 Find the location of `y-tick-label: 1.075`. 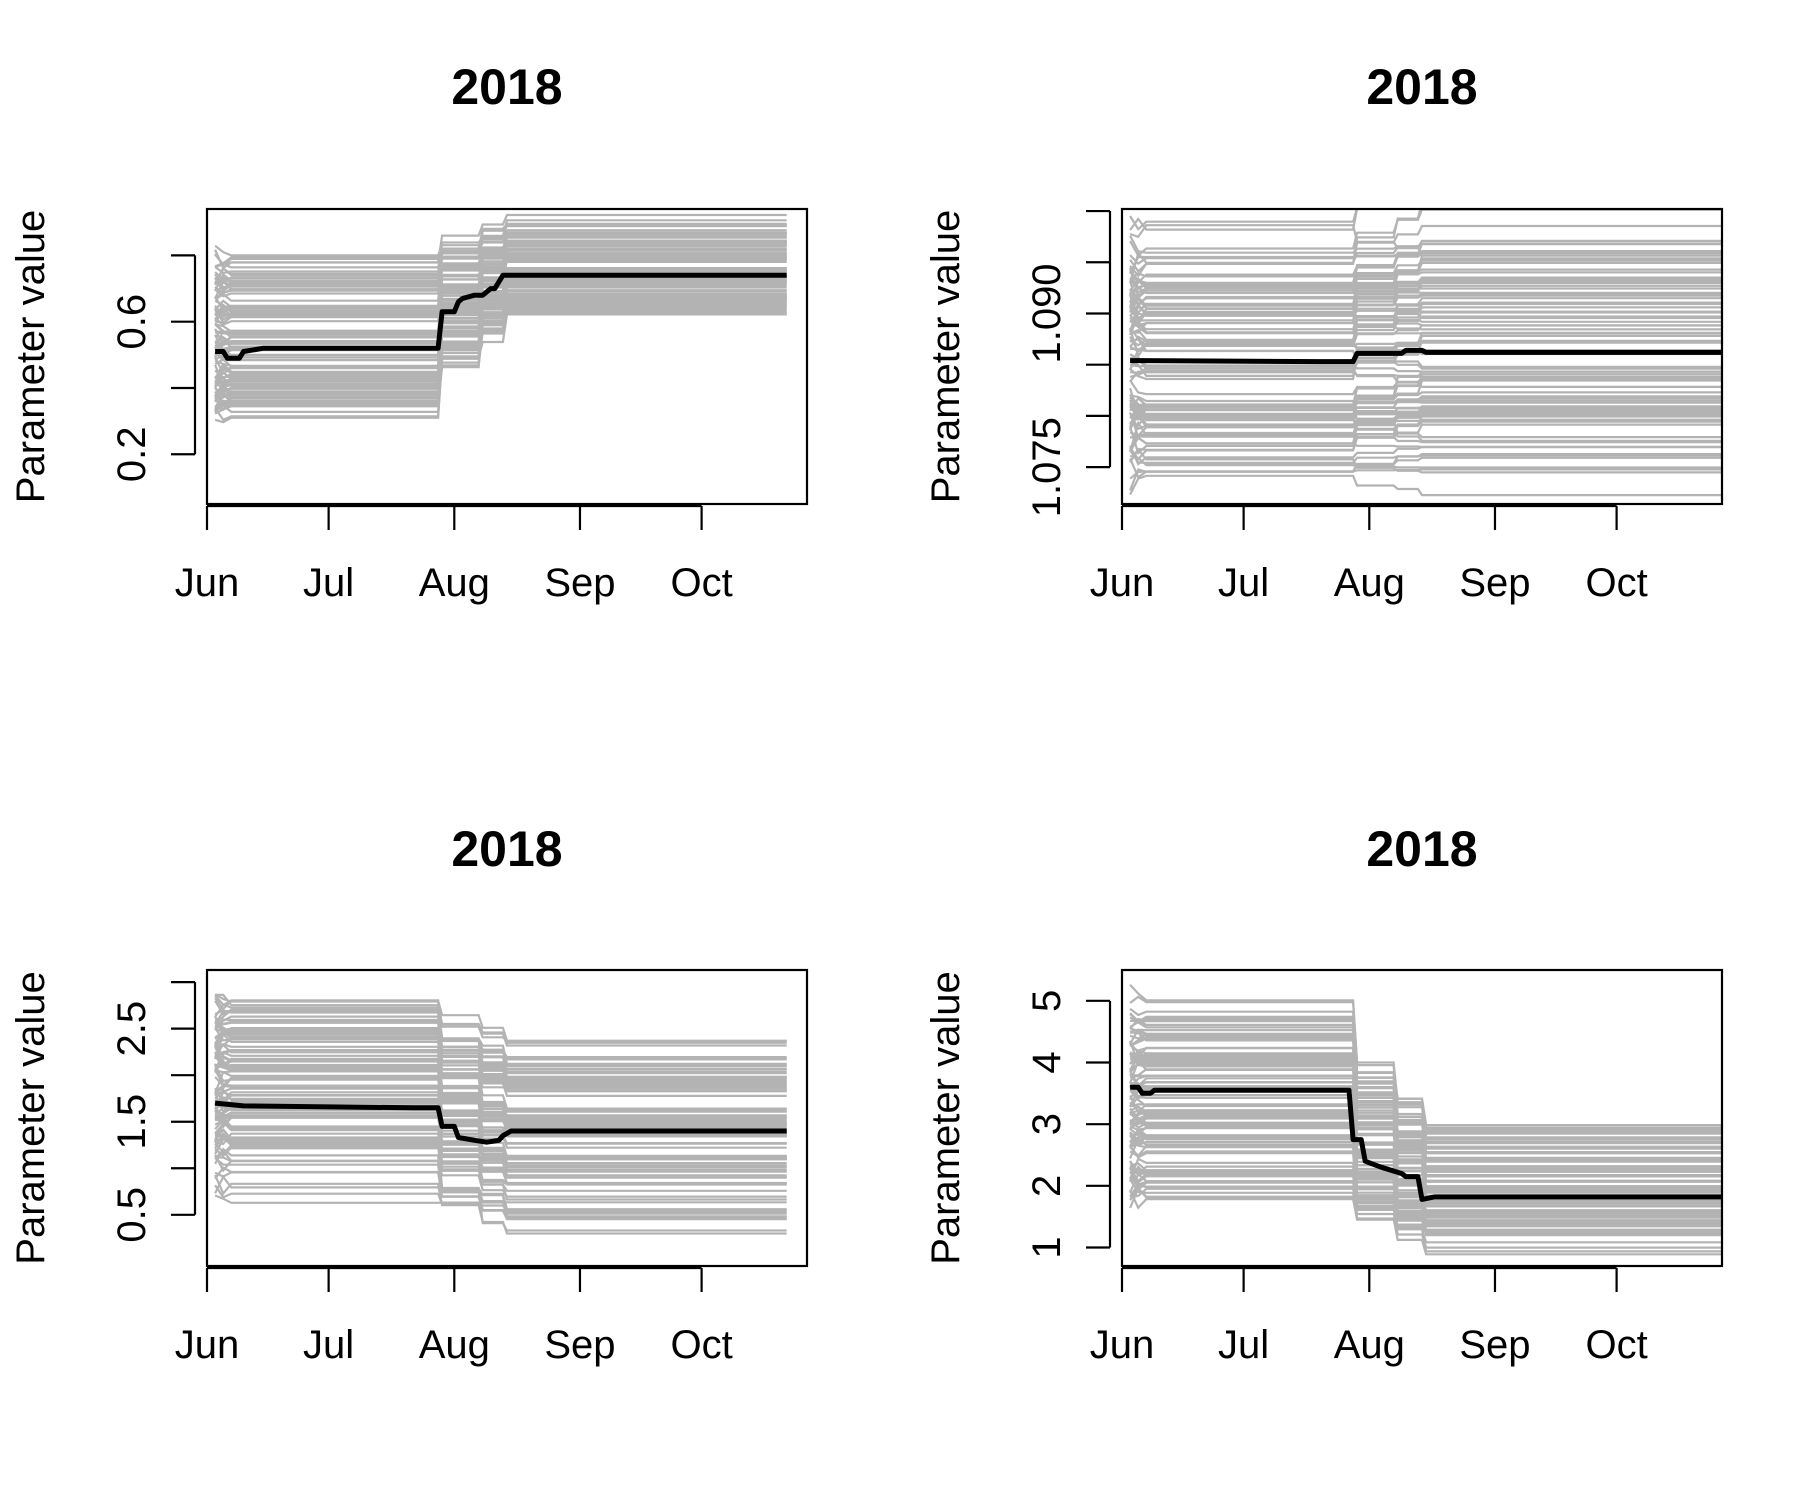

y-tick-label: 1.075 is located at coordinates (1047, 467).